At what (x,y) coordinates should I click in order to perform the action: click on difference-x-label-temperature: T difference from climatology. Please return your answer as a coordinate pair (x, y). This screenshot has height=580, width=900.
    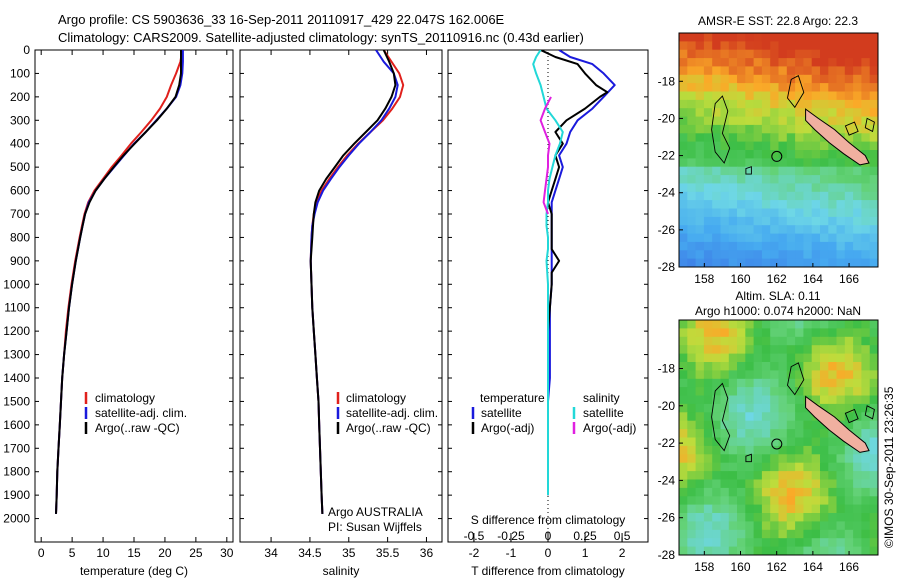
    Looking at the image, I should click on (548, 571).